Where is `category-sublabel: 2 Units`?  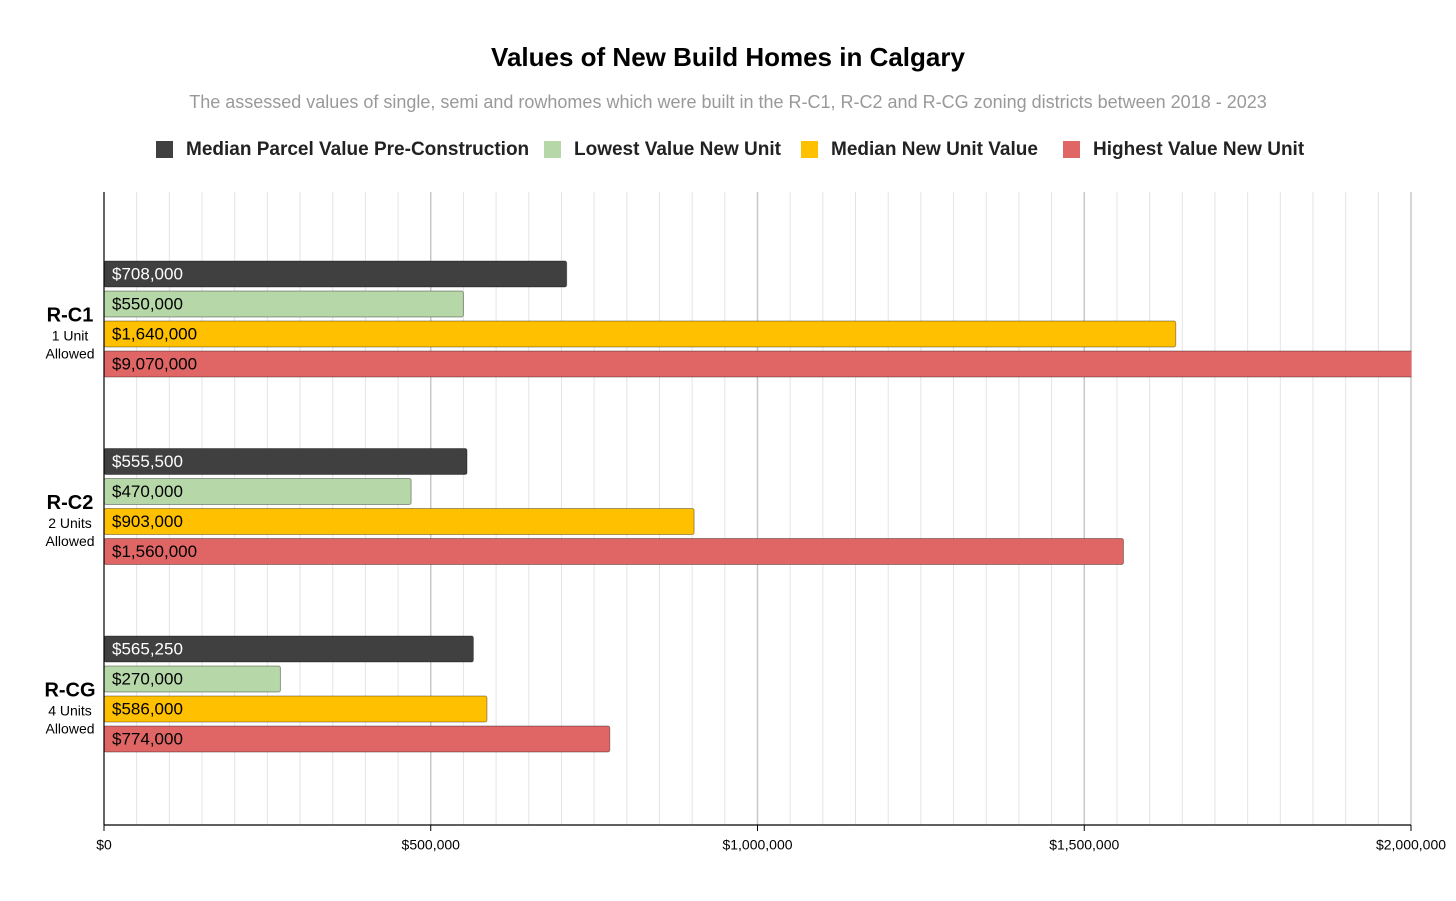 category-sublabel: 2 Units is located at coordinates (70, 523).